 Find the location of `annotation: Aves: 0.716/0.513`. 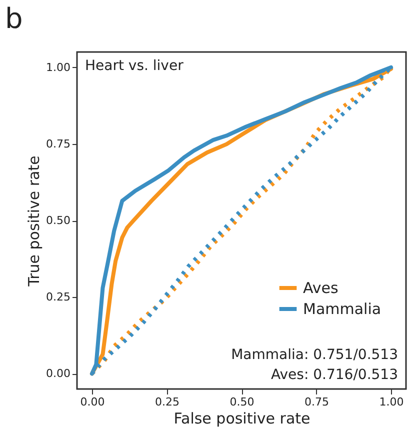

annotation: Aves: 0.716/0.513 is located at coordinates (334, 375).